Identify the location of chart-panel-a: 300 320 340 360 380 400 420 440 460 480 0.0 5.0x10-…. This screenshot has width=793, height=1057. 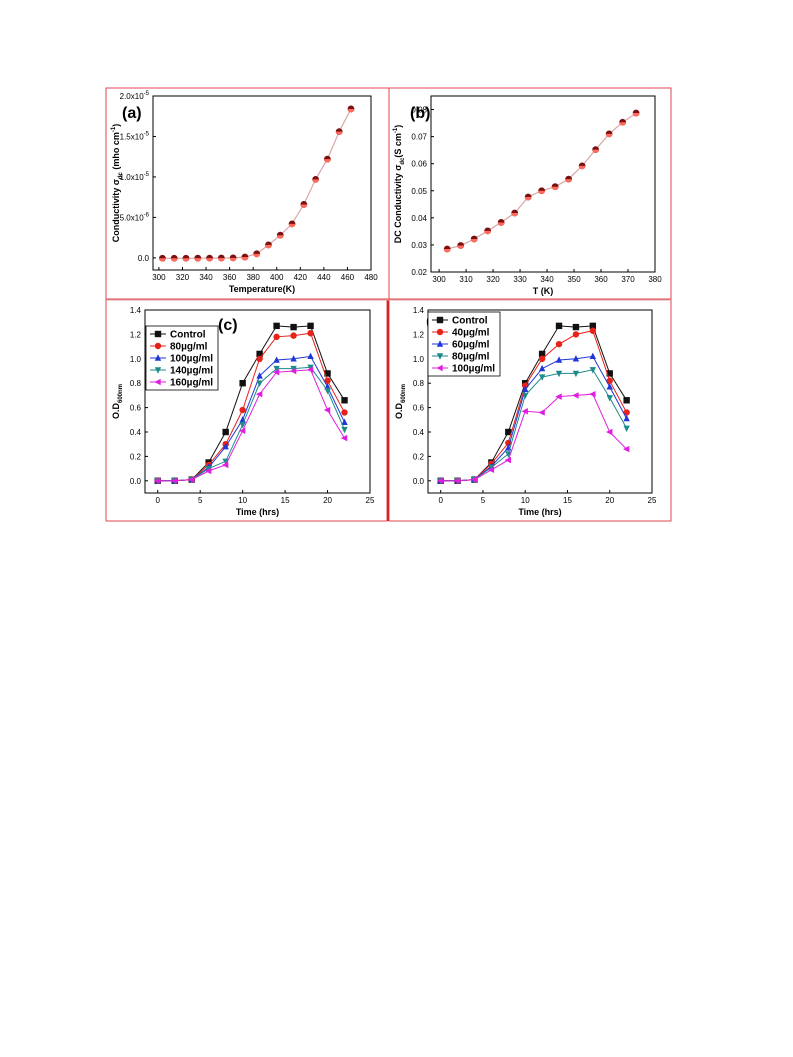
(244, 192).